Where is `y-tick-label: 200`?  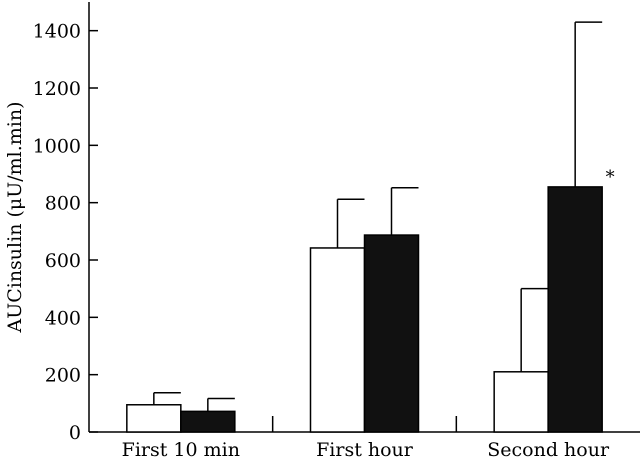
y-tick-label: 200 is located at coordinates (63, 376).